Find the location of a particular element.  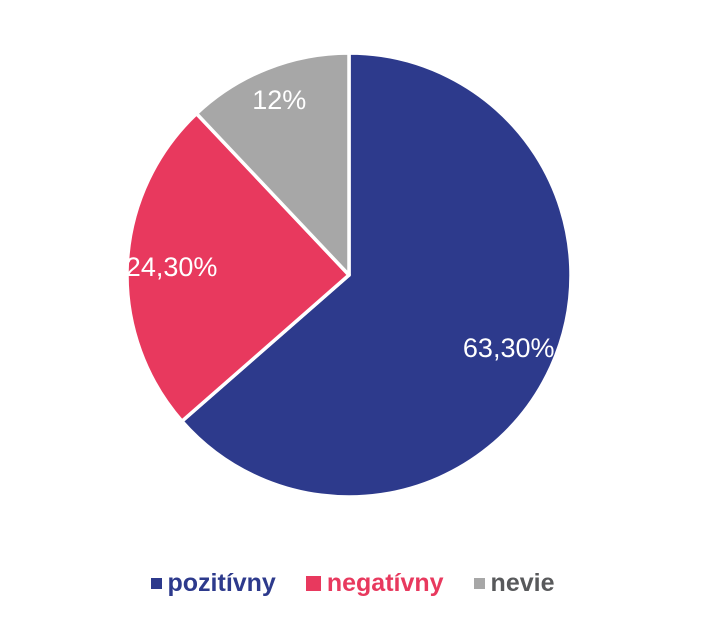

legend-item-nevie: nevie is located at coordinates (514, 583).